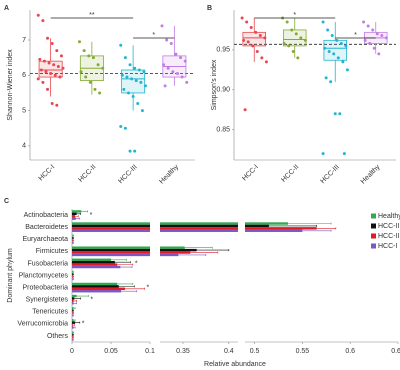 This screenshot has width=400, height=370. What do you see at coordinates (371, 174) in the screenshot?
I see `x-tick-label: Healthy` at bounding box center [371, 174].